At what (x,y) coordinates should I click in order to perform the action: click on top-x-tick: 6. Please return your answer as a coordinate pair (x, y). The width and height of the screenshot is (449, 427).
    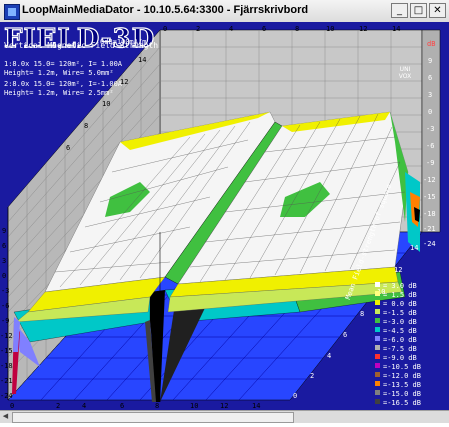
    Looking at the image, I should click on (264, 29).